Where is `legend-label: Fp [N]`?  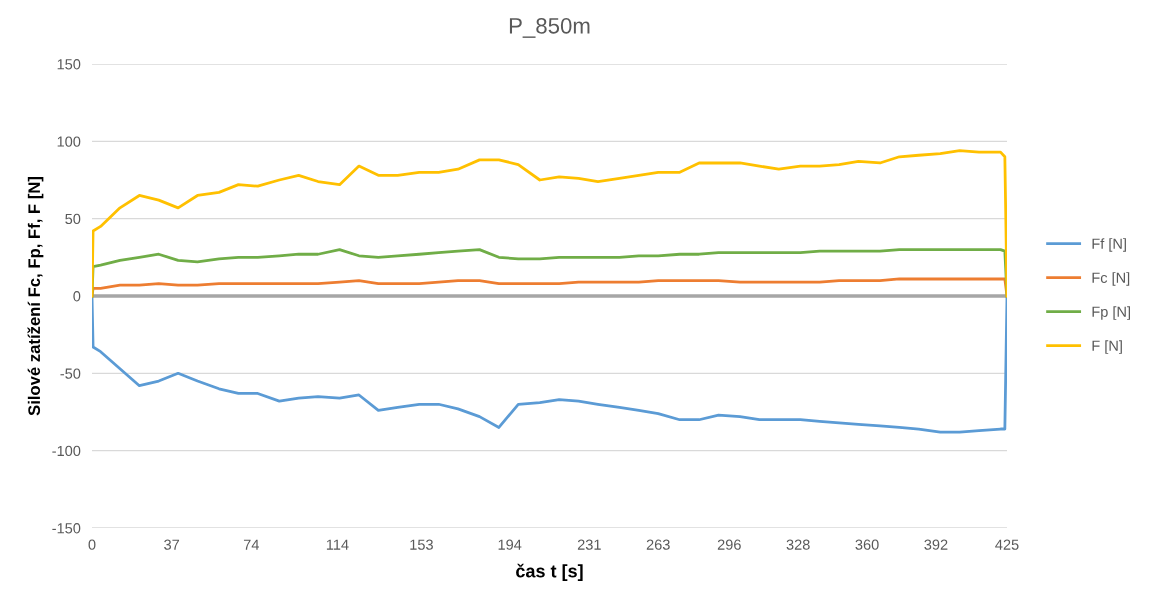
legend-label: Fp [N] is located at coordinates (1111, 313).